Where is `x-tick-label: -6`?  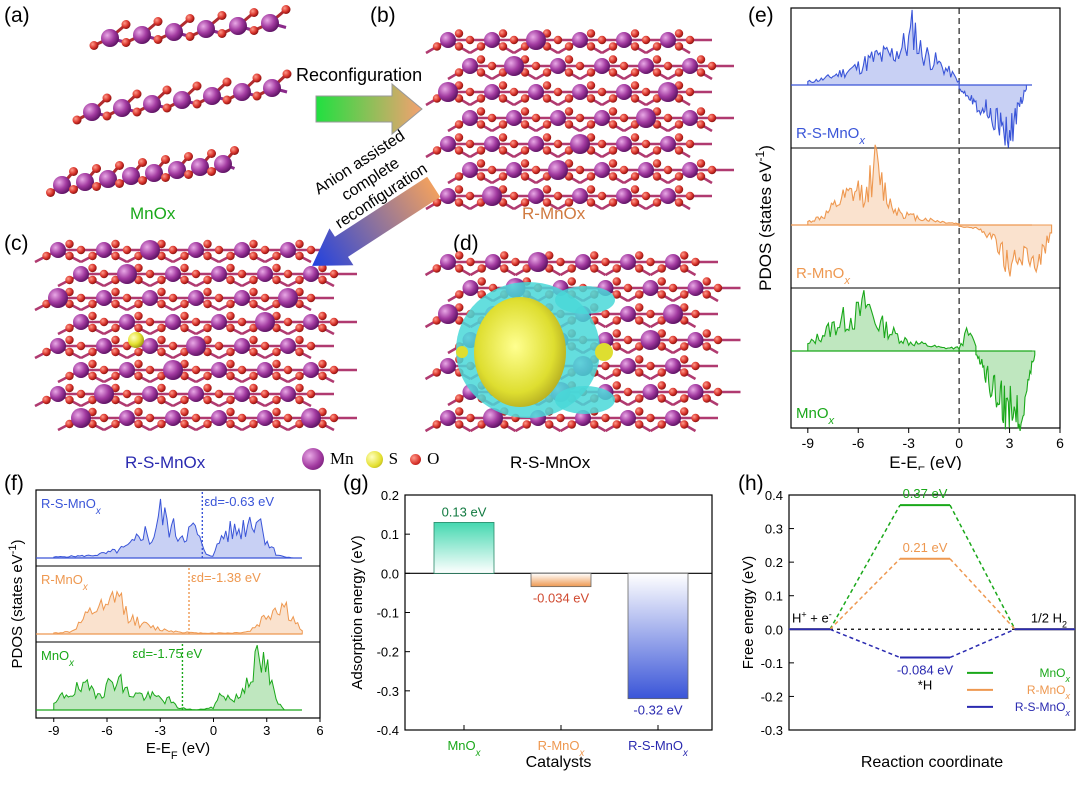 x-tick-label: -6 is located at coordinates (858, 443).